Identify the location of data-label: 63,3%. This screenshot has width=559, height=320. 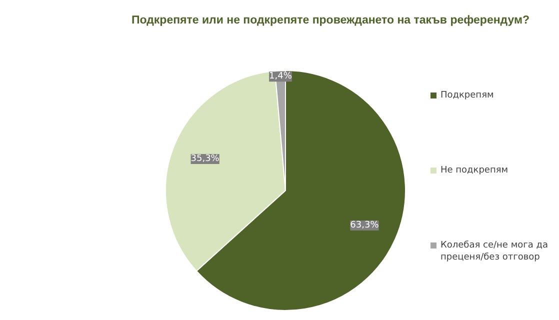
(365, 225).